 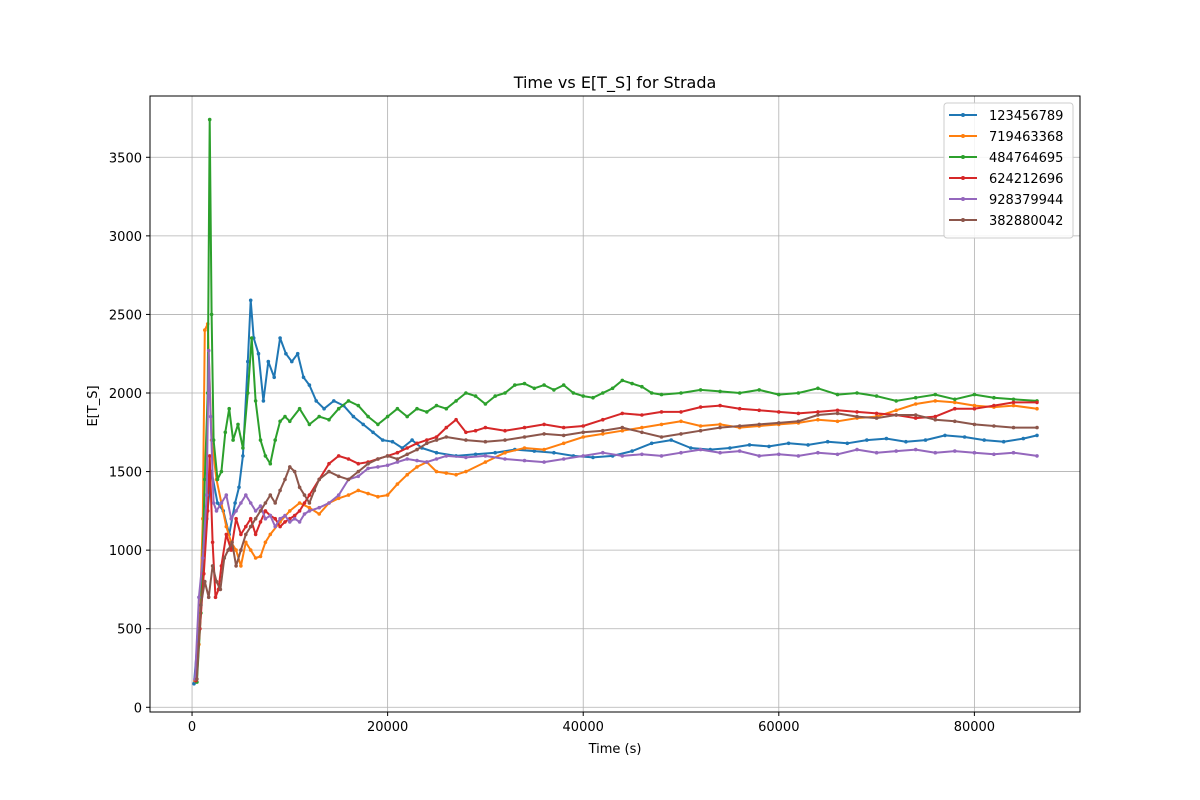 What do you see at coordinates (1026, 137) in the screenshot?
I see `legend-label: 719463368` at bounding box center [1026, 137].